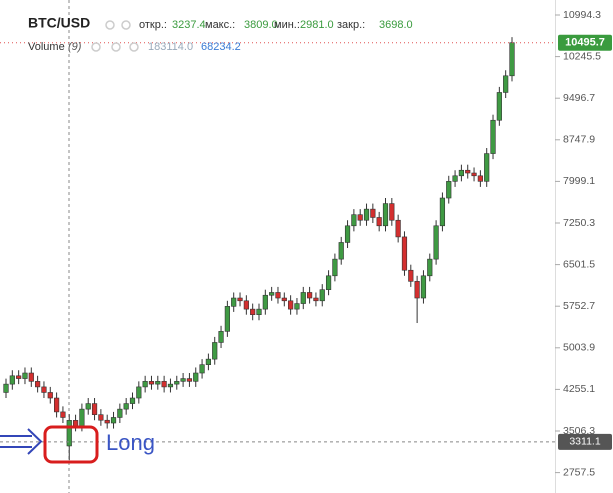 This screenshot has width=613, height=493. I want to click on annotation-text: Long, so click(130, 442).